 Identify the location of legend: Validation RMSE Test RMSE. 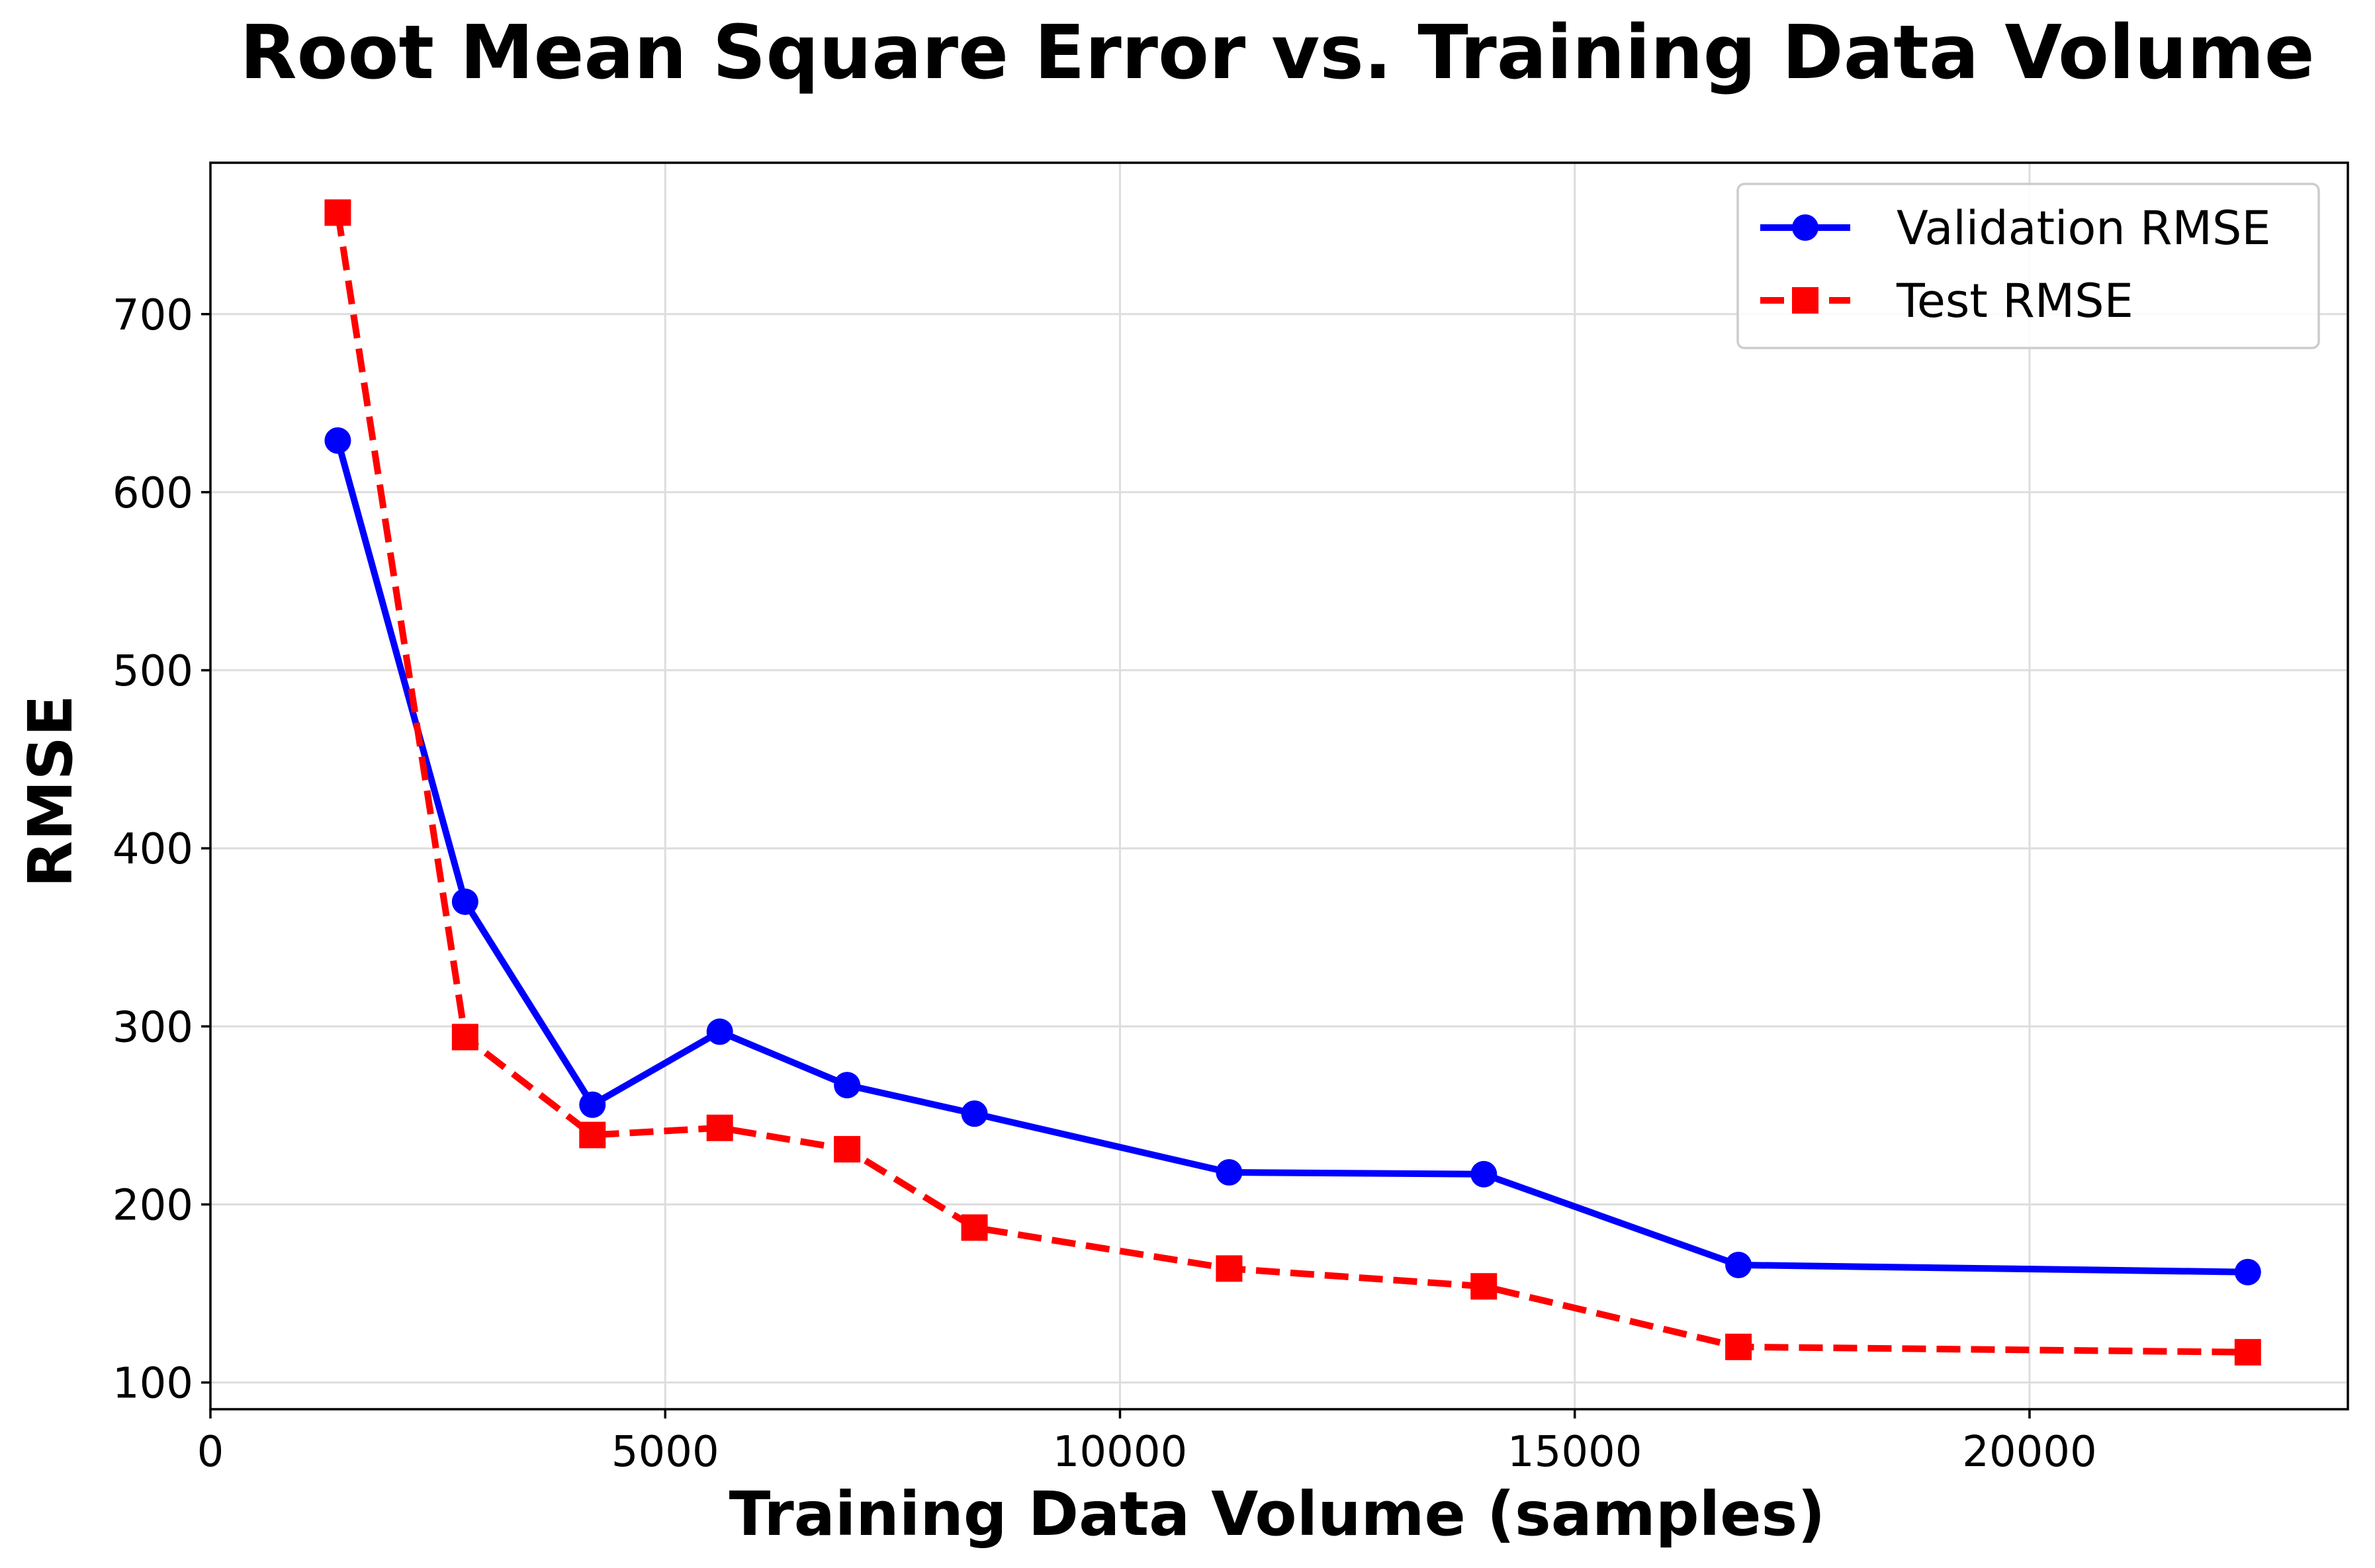
(2028, 266).